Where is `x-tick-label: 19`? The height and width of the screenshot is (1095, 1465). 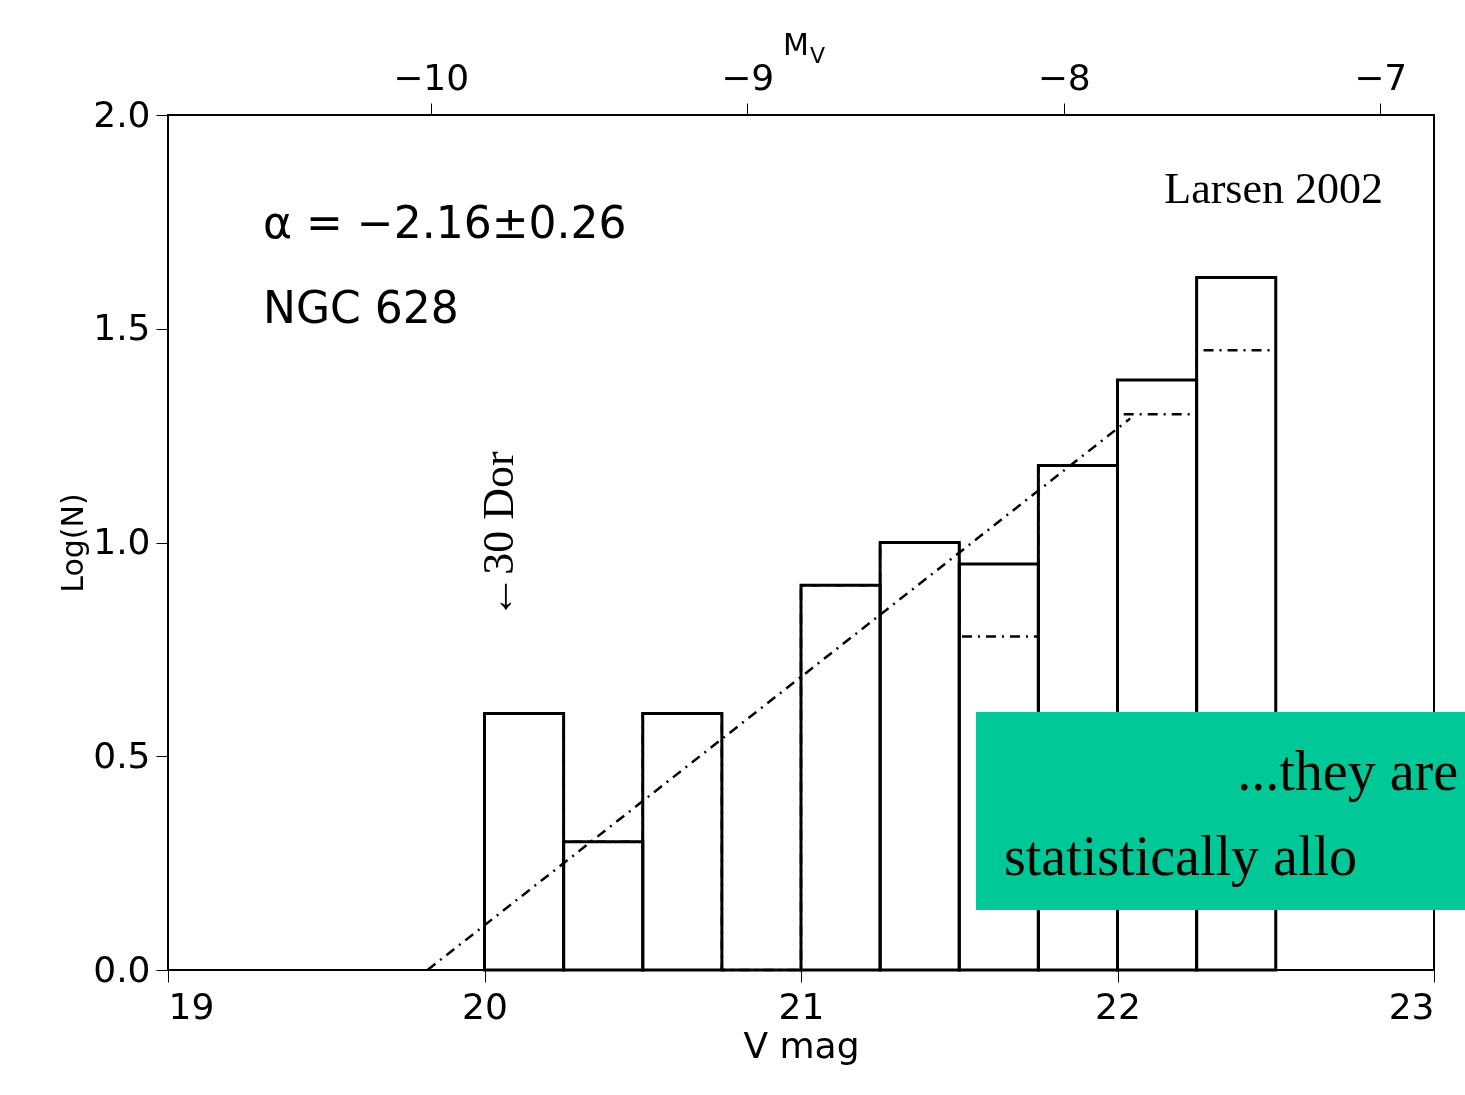 x-tick-label: 19 is located at coordinates (191, 1006).